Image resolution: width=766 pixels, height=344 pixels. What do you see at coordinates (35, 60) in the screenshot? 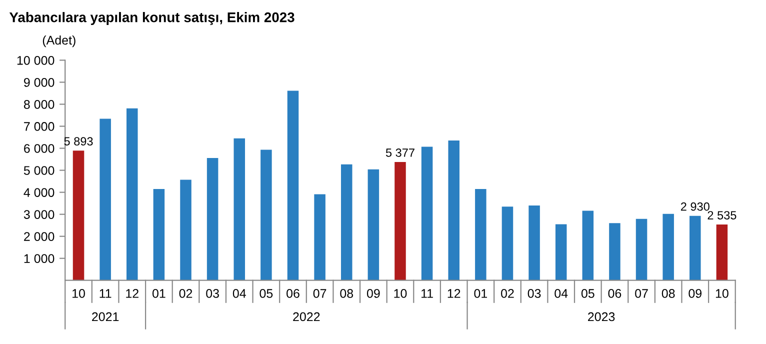
I see `y-tick-label: 10 000` at bounding box center [35, 60].